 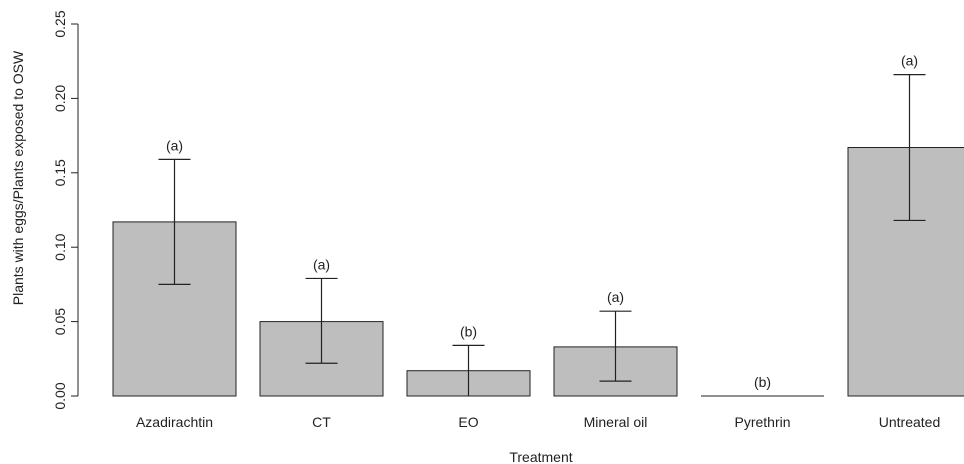 I want to click on y-tick-label: 0.25, so click(x=60, y=23).